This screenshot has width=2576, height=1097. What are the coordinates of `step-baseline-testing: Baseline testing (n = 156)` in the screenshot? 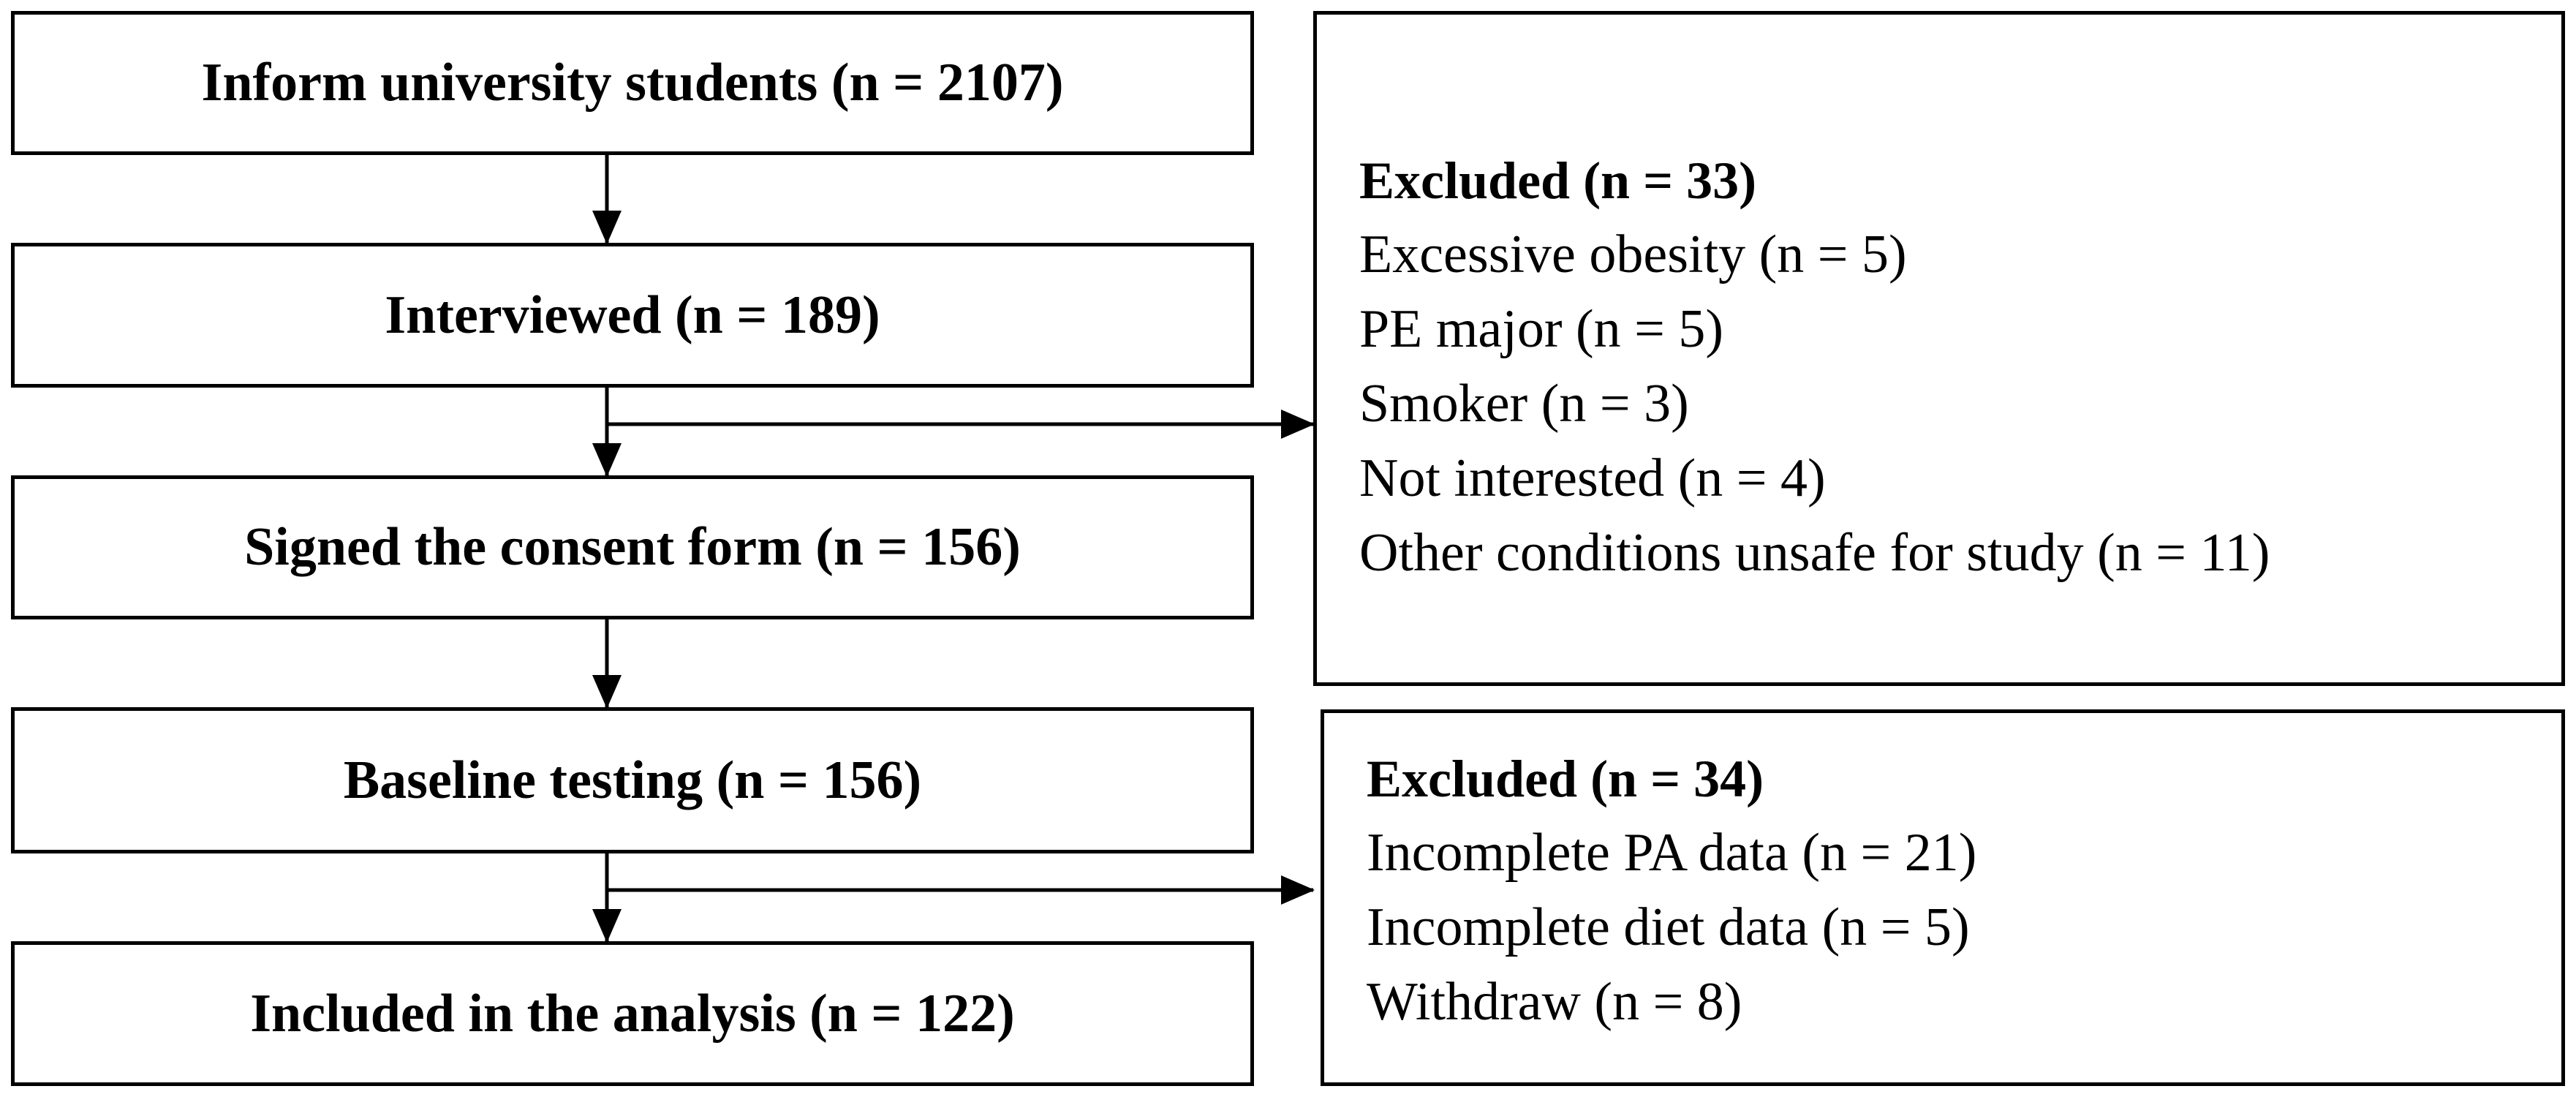 It's located at (632, 780).